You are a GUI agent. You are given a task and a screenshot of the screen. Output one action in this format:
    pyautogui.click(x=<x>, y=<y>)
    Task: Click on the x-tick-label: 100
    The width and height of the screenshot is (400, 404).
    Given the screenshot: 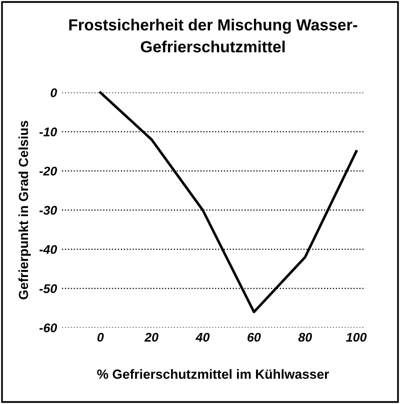 What is the action you would take?
    pyautogui.click(x=356, y=337)
    